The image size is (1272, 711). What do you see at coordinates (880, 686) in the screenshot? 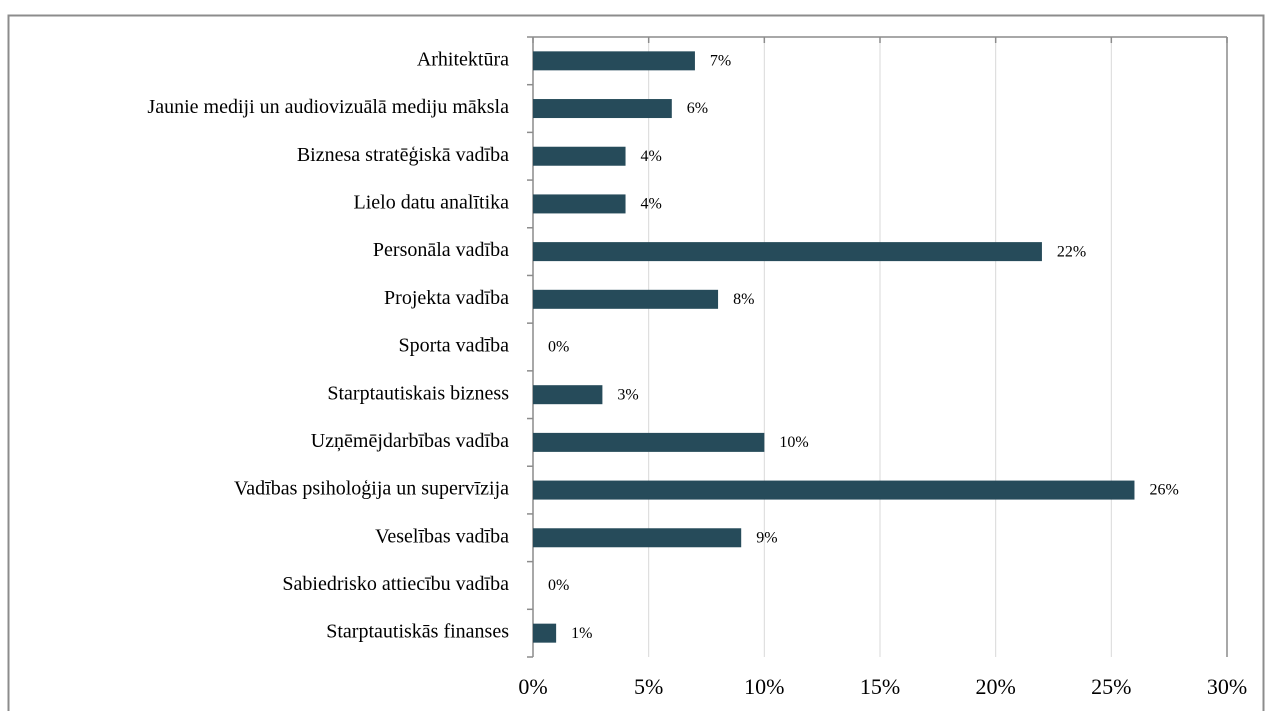
I see `x-tick-label: 15%` at bounding box center [880, 686].